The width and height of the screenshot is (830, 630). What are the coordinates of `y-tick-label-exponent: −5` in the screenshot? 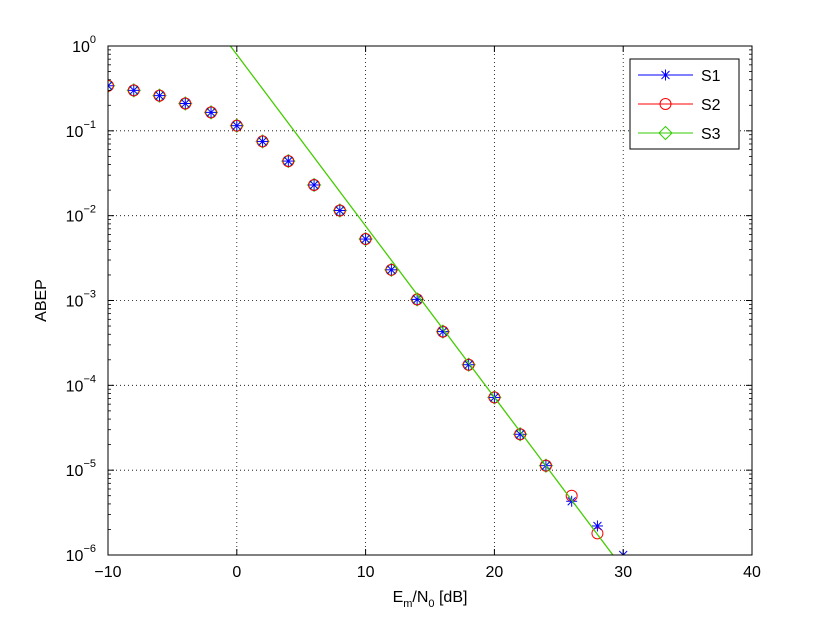 It's located at (89, 464).